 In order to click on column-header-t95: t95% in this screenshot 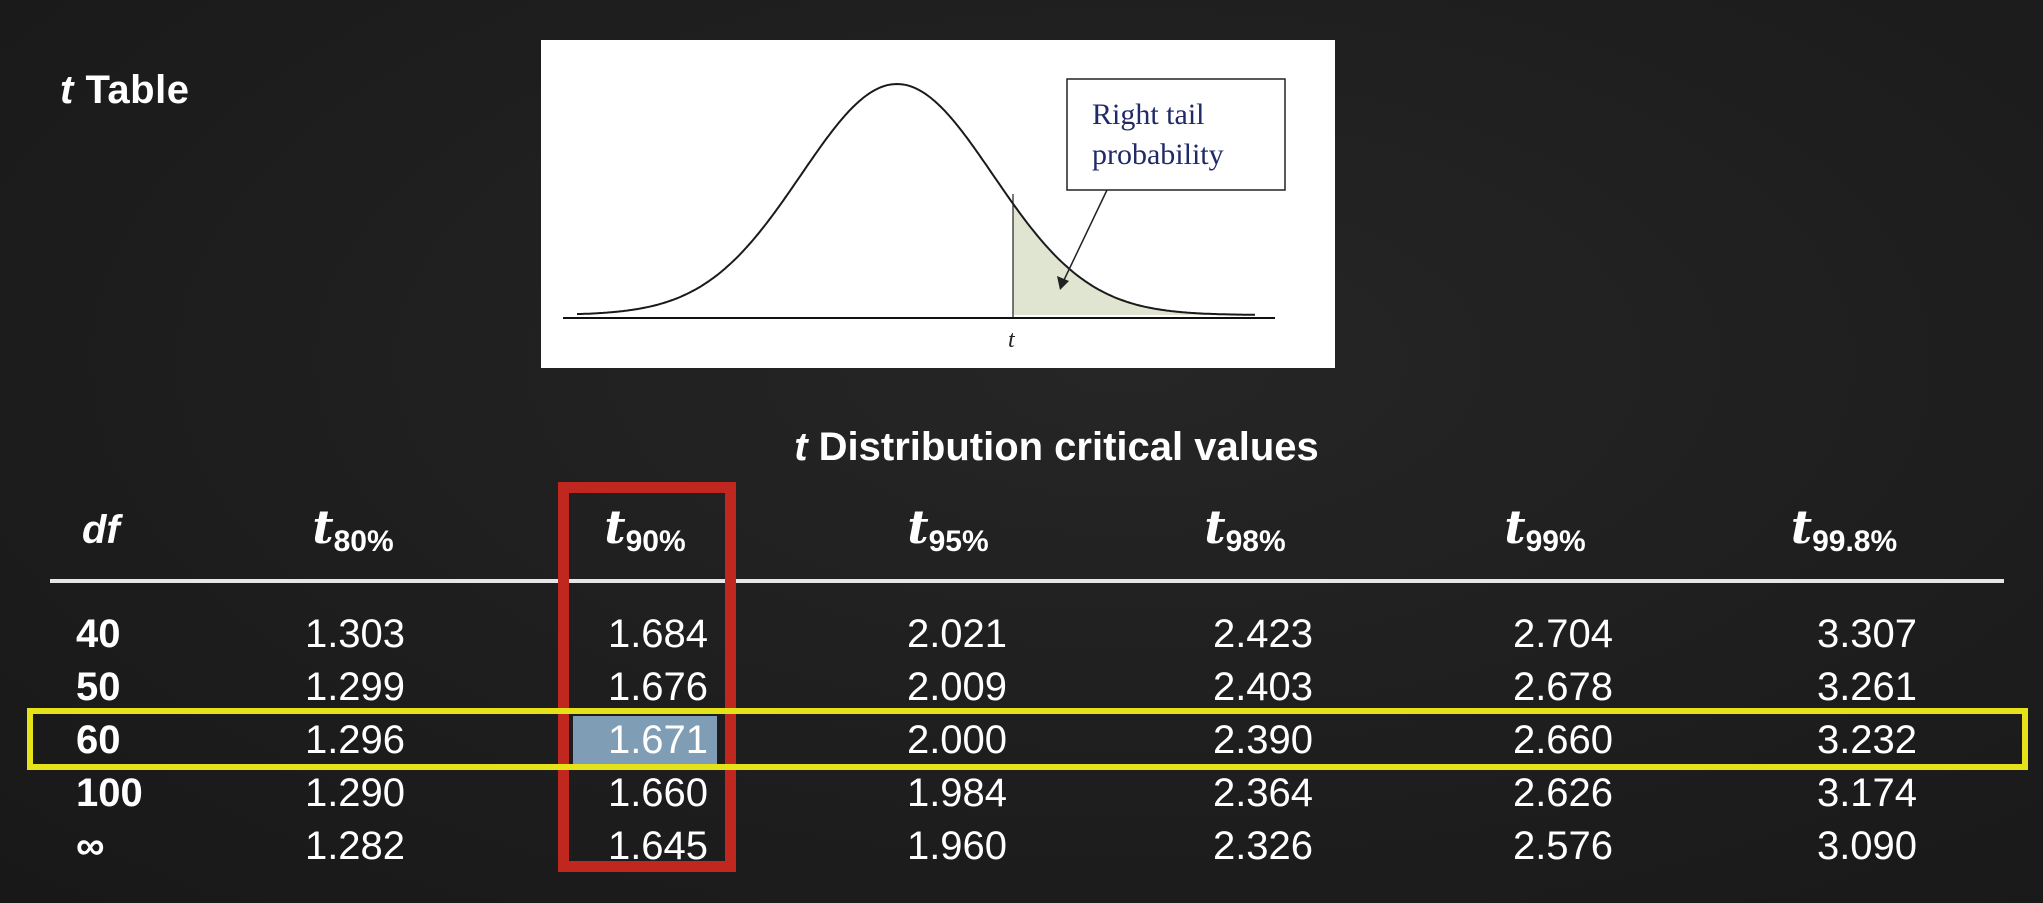, I will do `click(947, 529)`.